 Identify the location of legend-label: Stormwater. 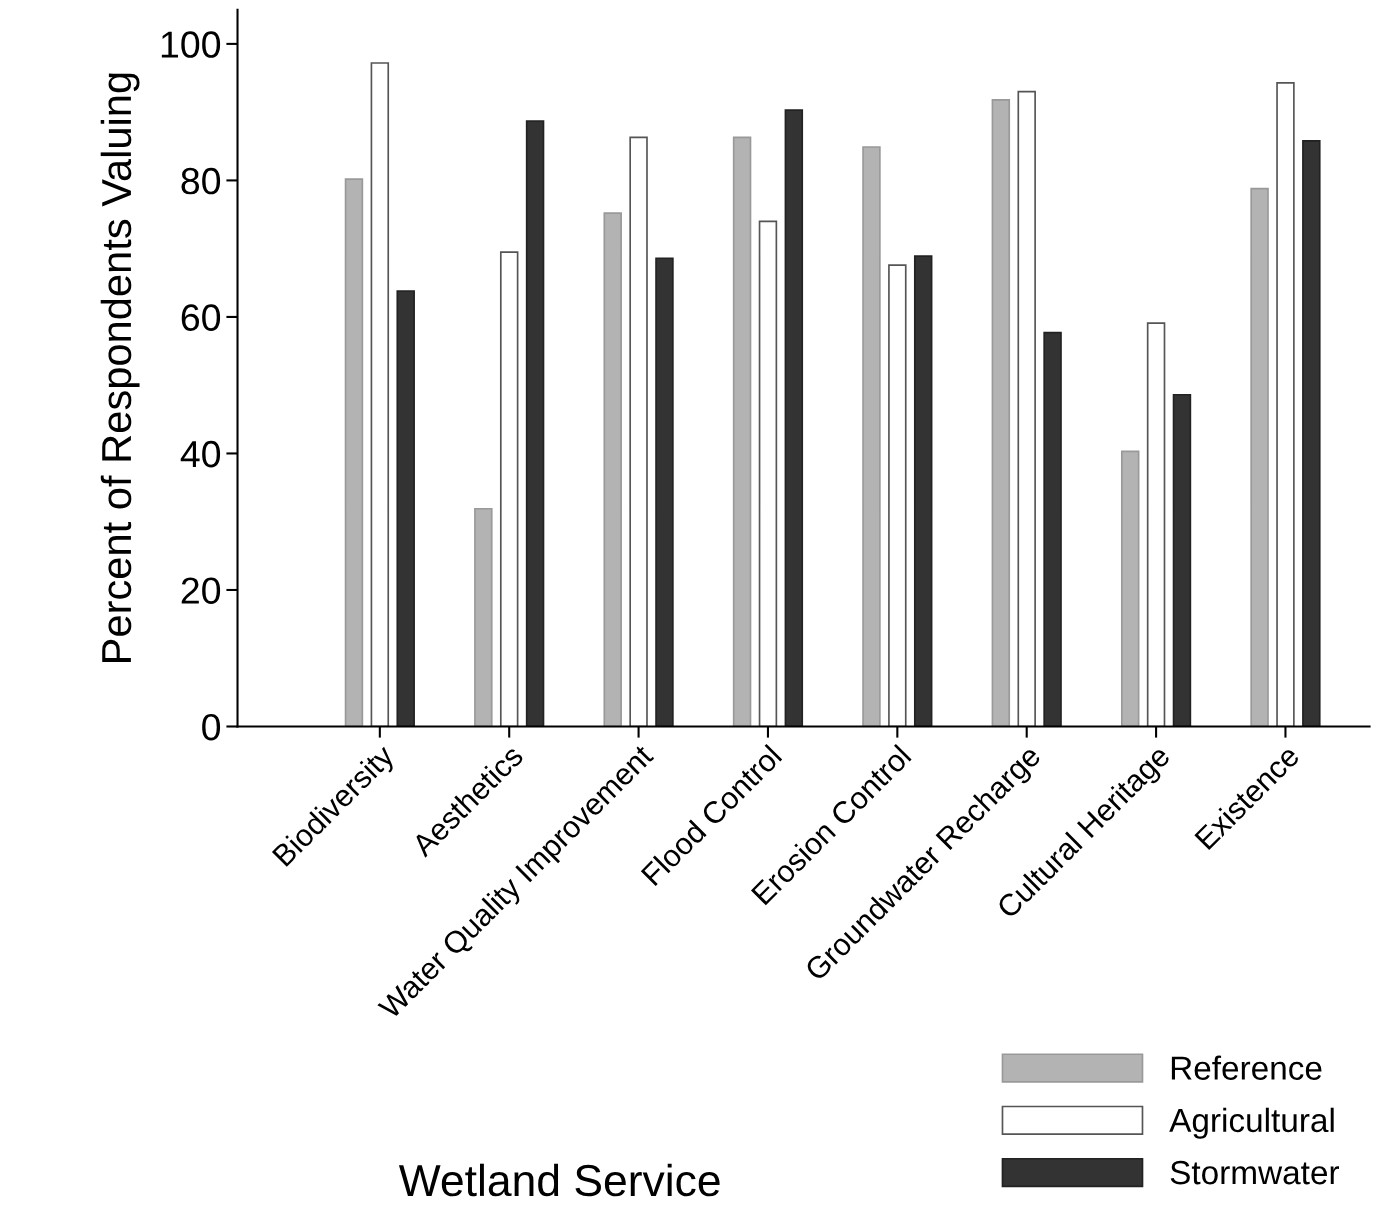
(1255, 1172).